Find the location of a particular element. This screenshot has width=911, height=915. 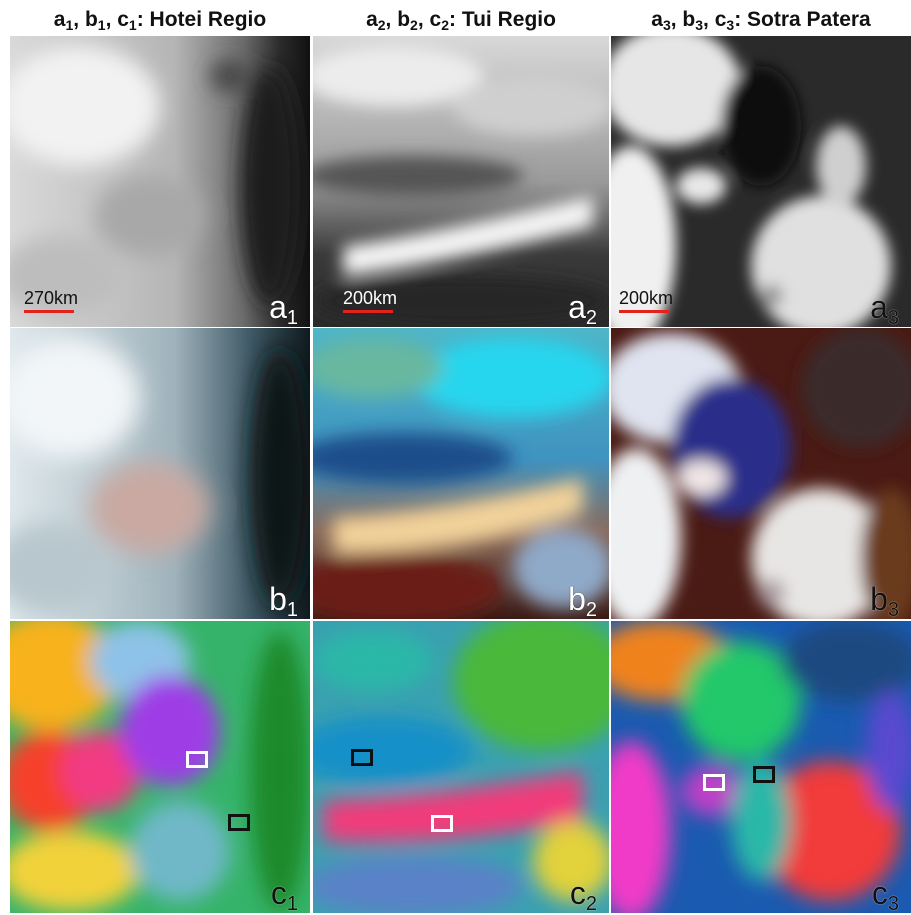

panel-b1: b1 is located at coordinates (160, 473).